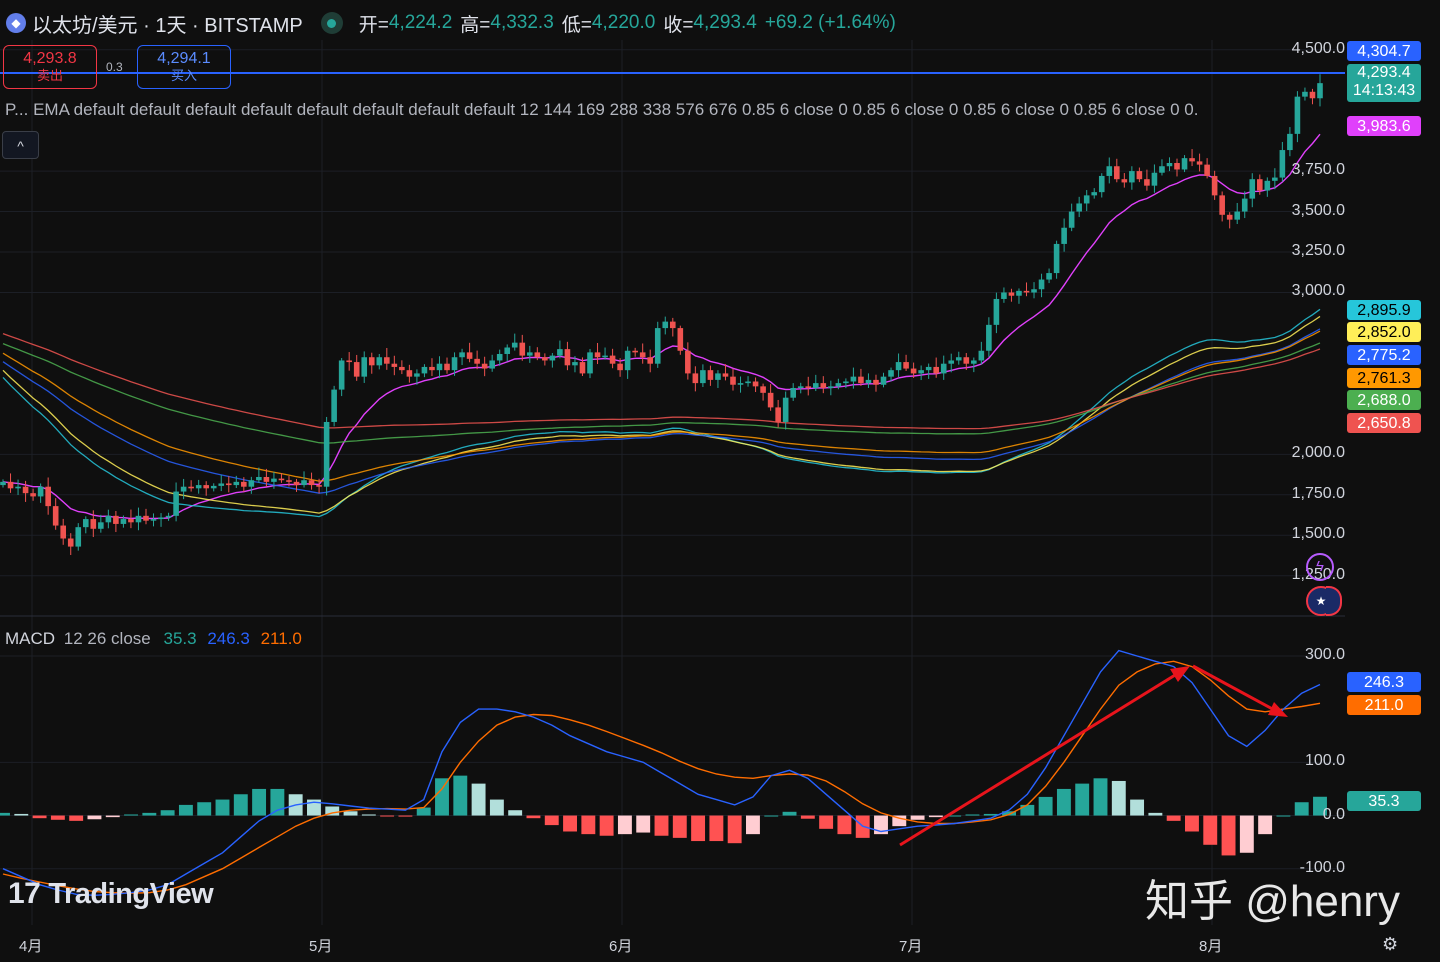 The width and height of the screenshot is (1440, 962). Describe the element at coordinates (331, 23) in the screenshot. I see `market-status-icon` at that location.